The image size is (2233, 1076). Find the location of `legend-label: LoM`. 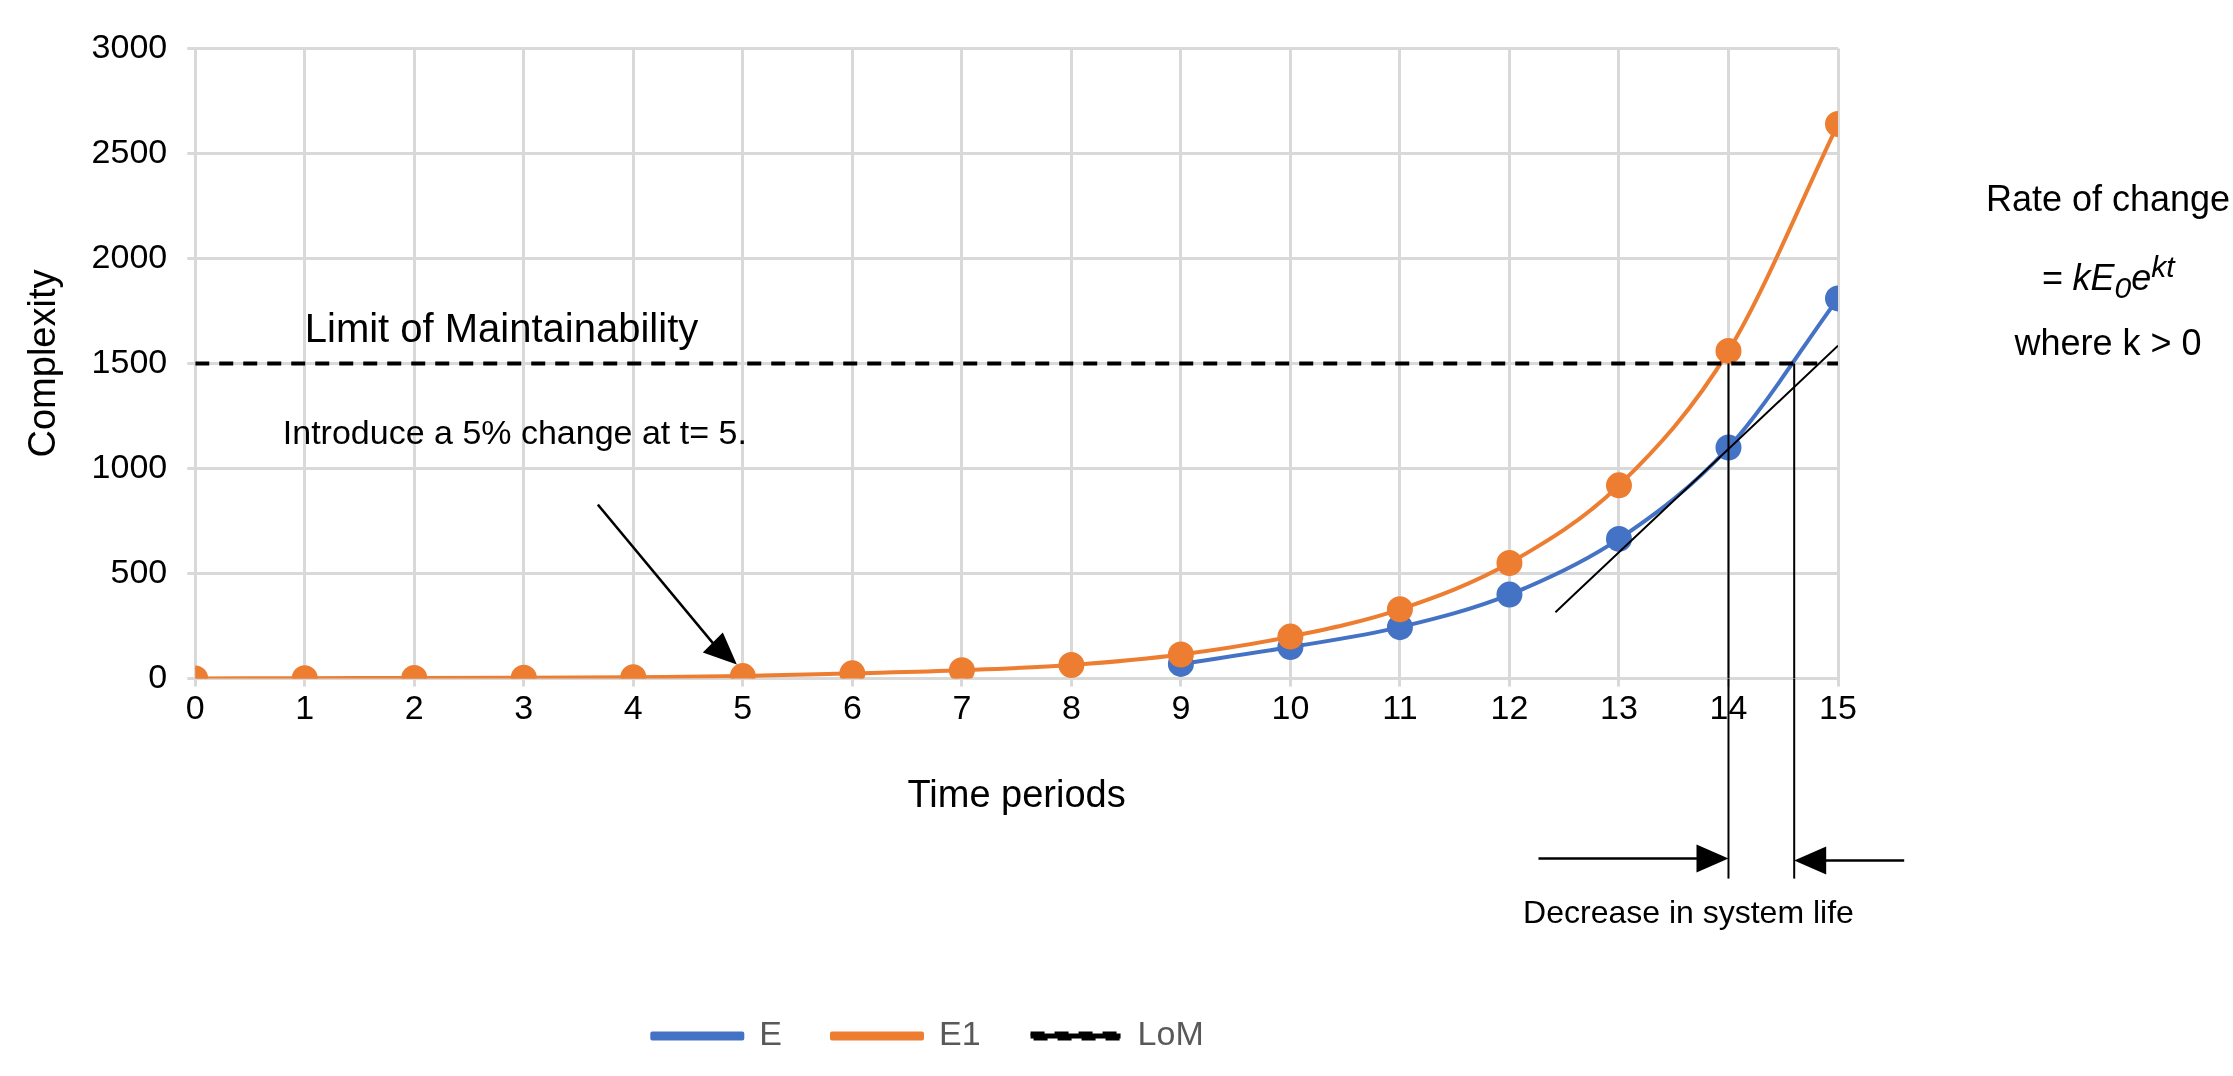

legend-label: LoM is located at coordinates (1170, 1033).